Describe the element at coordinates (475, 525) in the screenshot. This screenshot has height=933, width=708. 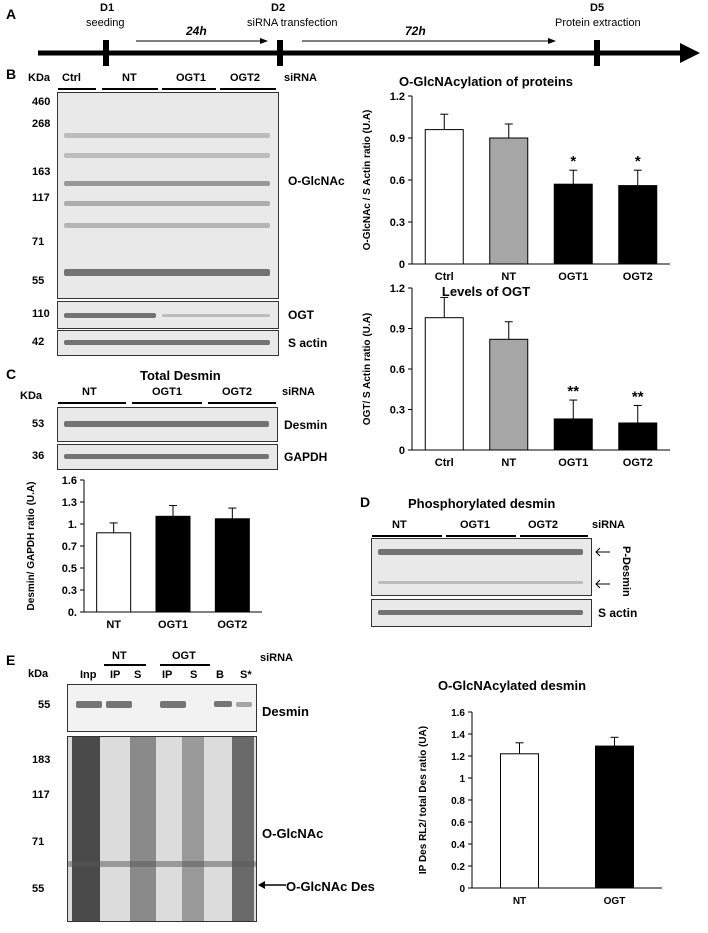
I see `panel-d-lane-ogt1: OGT1` at that location.